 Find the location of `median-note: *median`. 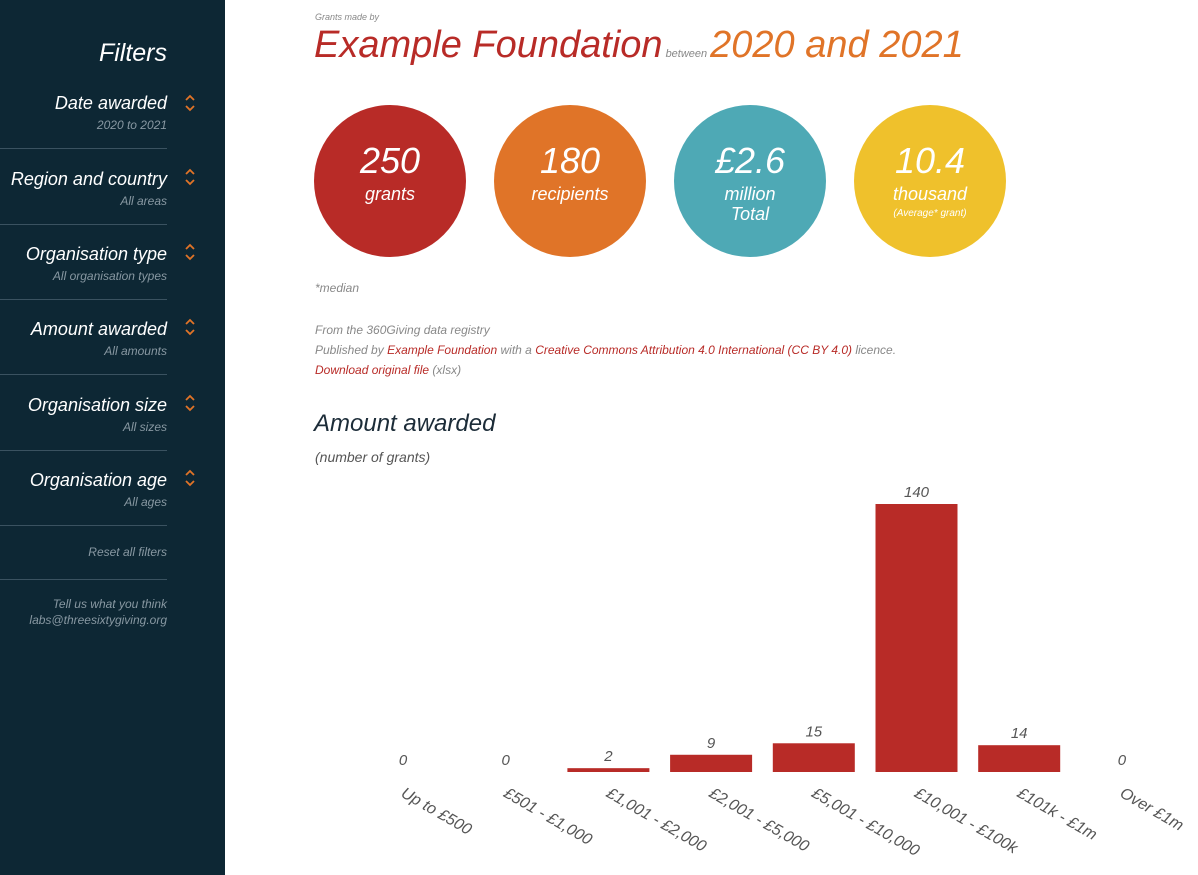

median-note: *median is located at coordinates (337, 288).